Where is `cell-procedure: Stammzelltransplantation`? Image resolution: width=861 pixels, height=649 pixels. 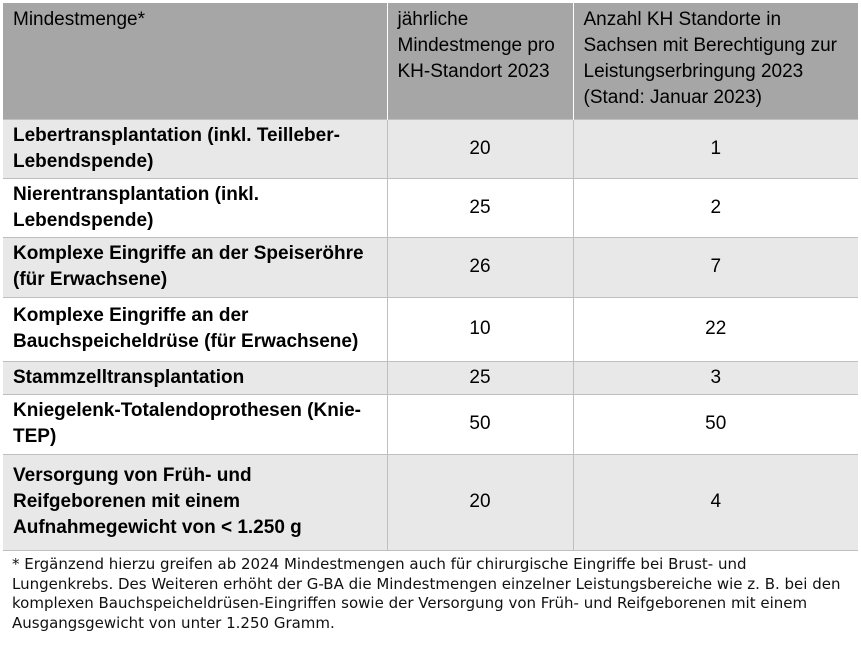 cell-procedure: Stammzelltransplantation is located at coordinates (195, 377).